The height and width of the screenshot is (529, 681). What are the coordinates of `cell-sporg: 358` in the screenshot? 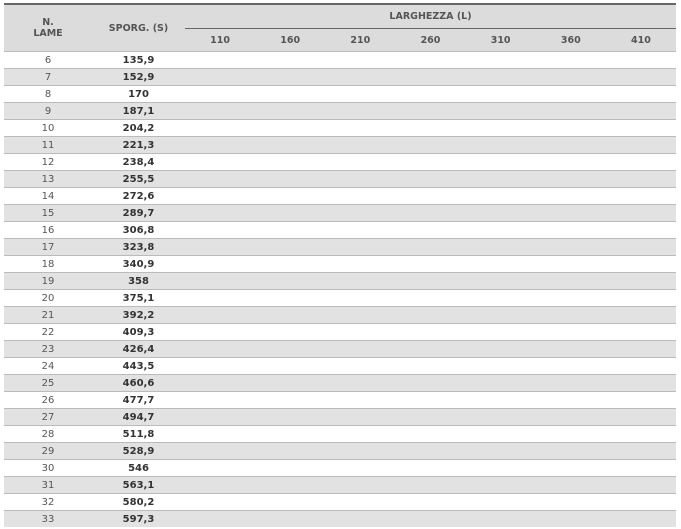 It's located at (138, 281).